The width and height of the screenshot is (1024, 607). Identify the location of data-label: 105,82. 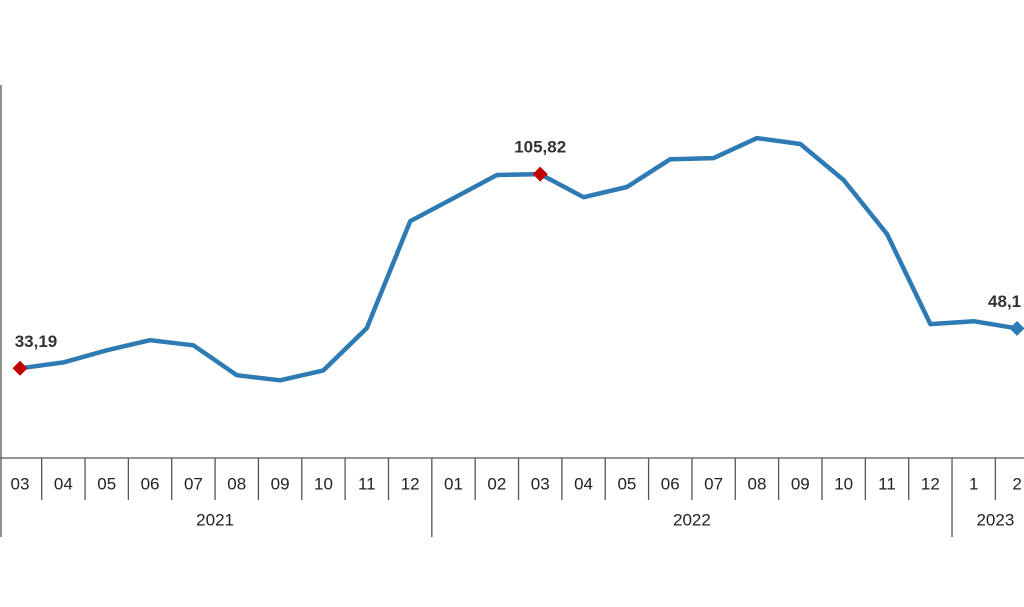
(540, 147).